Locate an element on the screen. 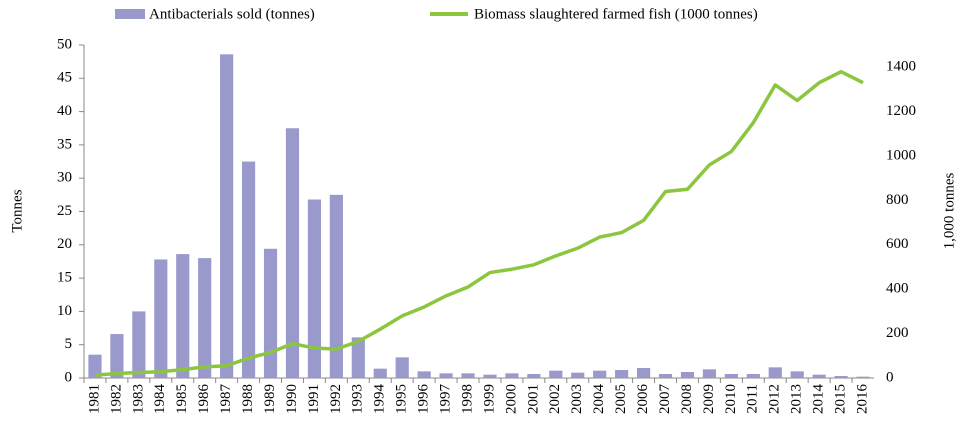 The width and height of the screenshot is (964, 426). x-tick-label: 2004 is located at coordinates (599, 399).